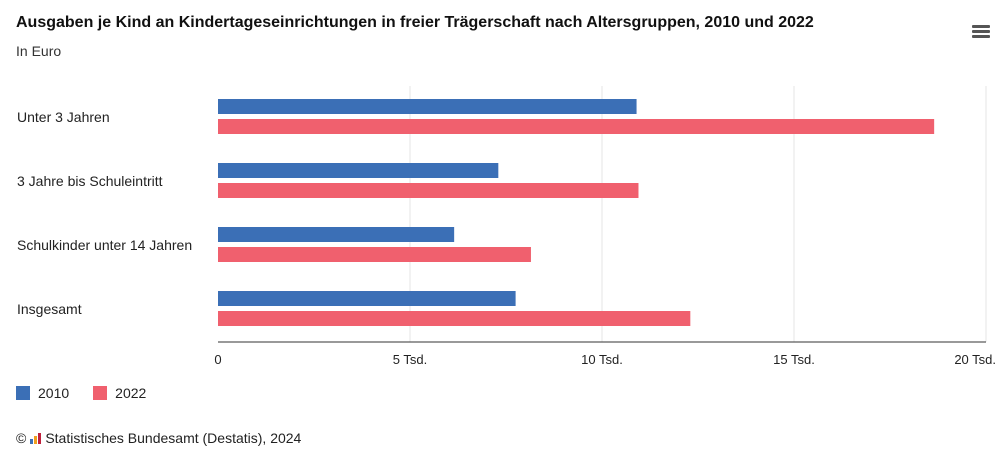 This screenshot has width=999, height=455. What do you see at coordinates (63, 117) in the screenshot?
I see `category-label: Unter 3 Jahren` at bounding box center [63, 117].